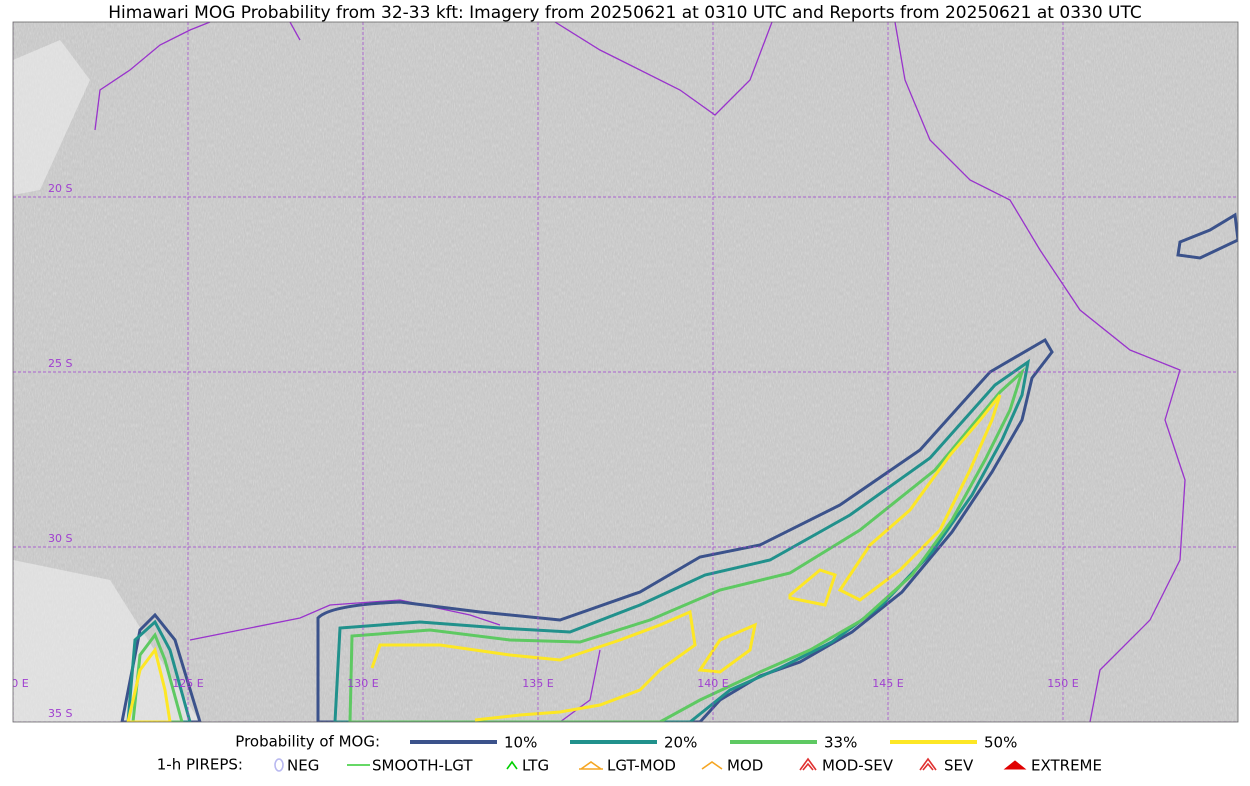 This screenshot has width=1250, height=786. What do you see at coordinates (858, 766) in the screenshot?
I see `legend-label: MOD-SEV` at bounding box center [858, 766].